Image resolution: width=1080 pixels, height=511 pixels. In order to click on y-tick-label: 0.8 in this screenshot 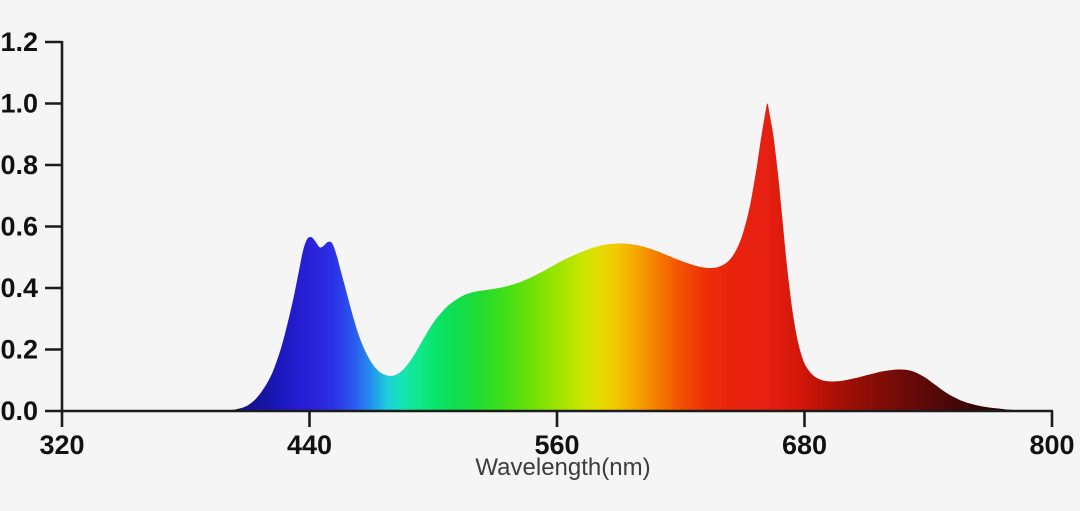, I will do `click(19, 165)`.